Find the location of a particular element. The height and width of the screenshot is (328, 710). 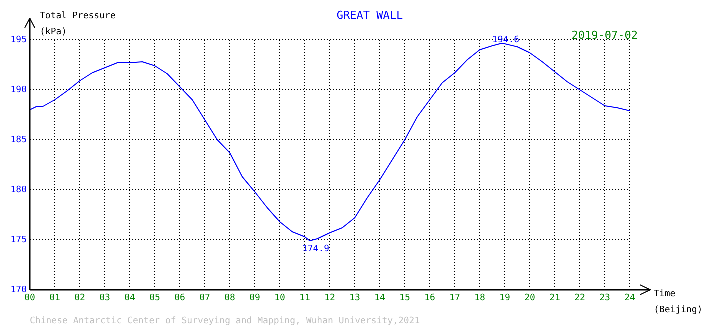

x-tick-label: 13 is located at coordinates (355, 299).